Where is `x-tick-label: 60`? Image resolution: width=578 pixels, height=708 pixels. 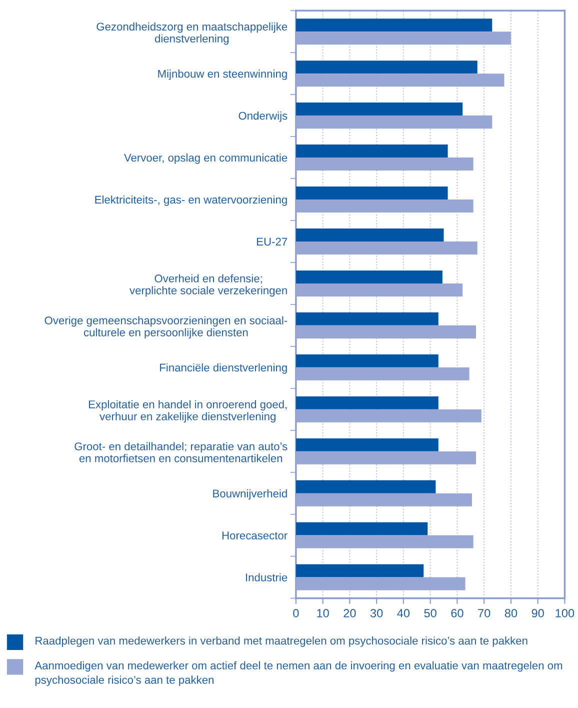 x-tick-label: 60 is located at coordinates (457, 613).